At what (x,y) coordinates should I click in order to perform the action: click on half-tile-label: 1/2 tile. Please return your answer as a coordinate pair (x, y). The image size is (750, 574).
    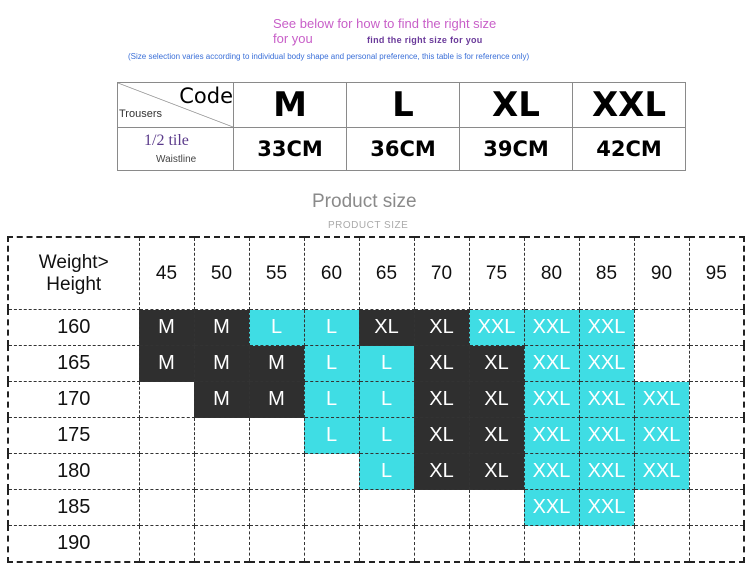
    Looking at the image, I should click on (166, 140).